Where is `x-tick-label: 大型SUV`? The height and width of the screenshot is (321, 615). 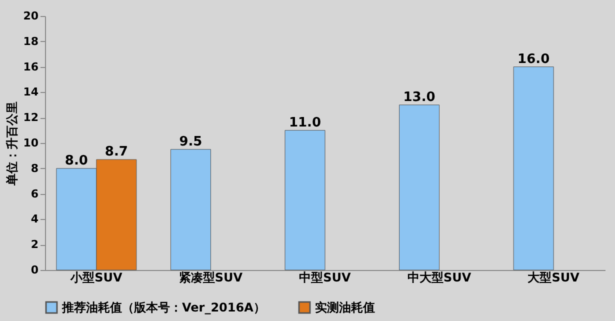 x-tick-label: 大型SUV is located at coordinates (554, 277).